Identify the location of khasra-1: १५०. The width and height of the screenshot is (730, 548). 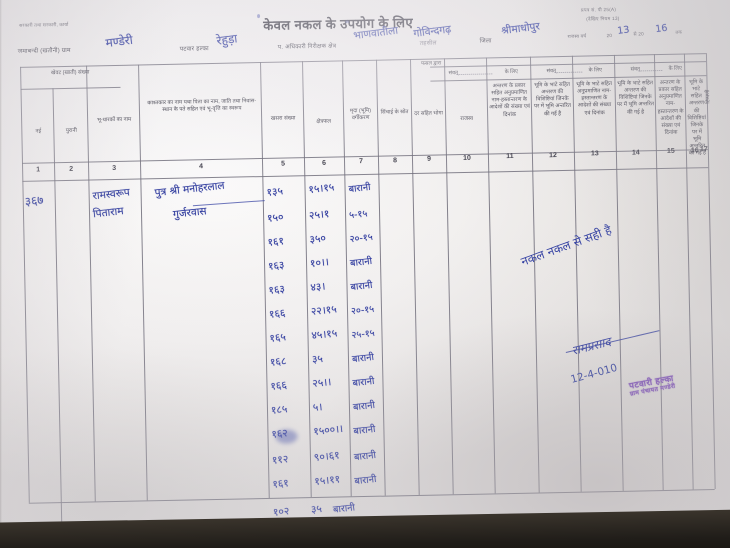
(275, 218).